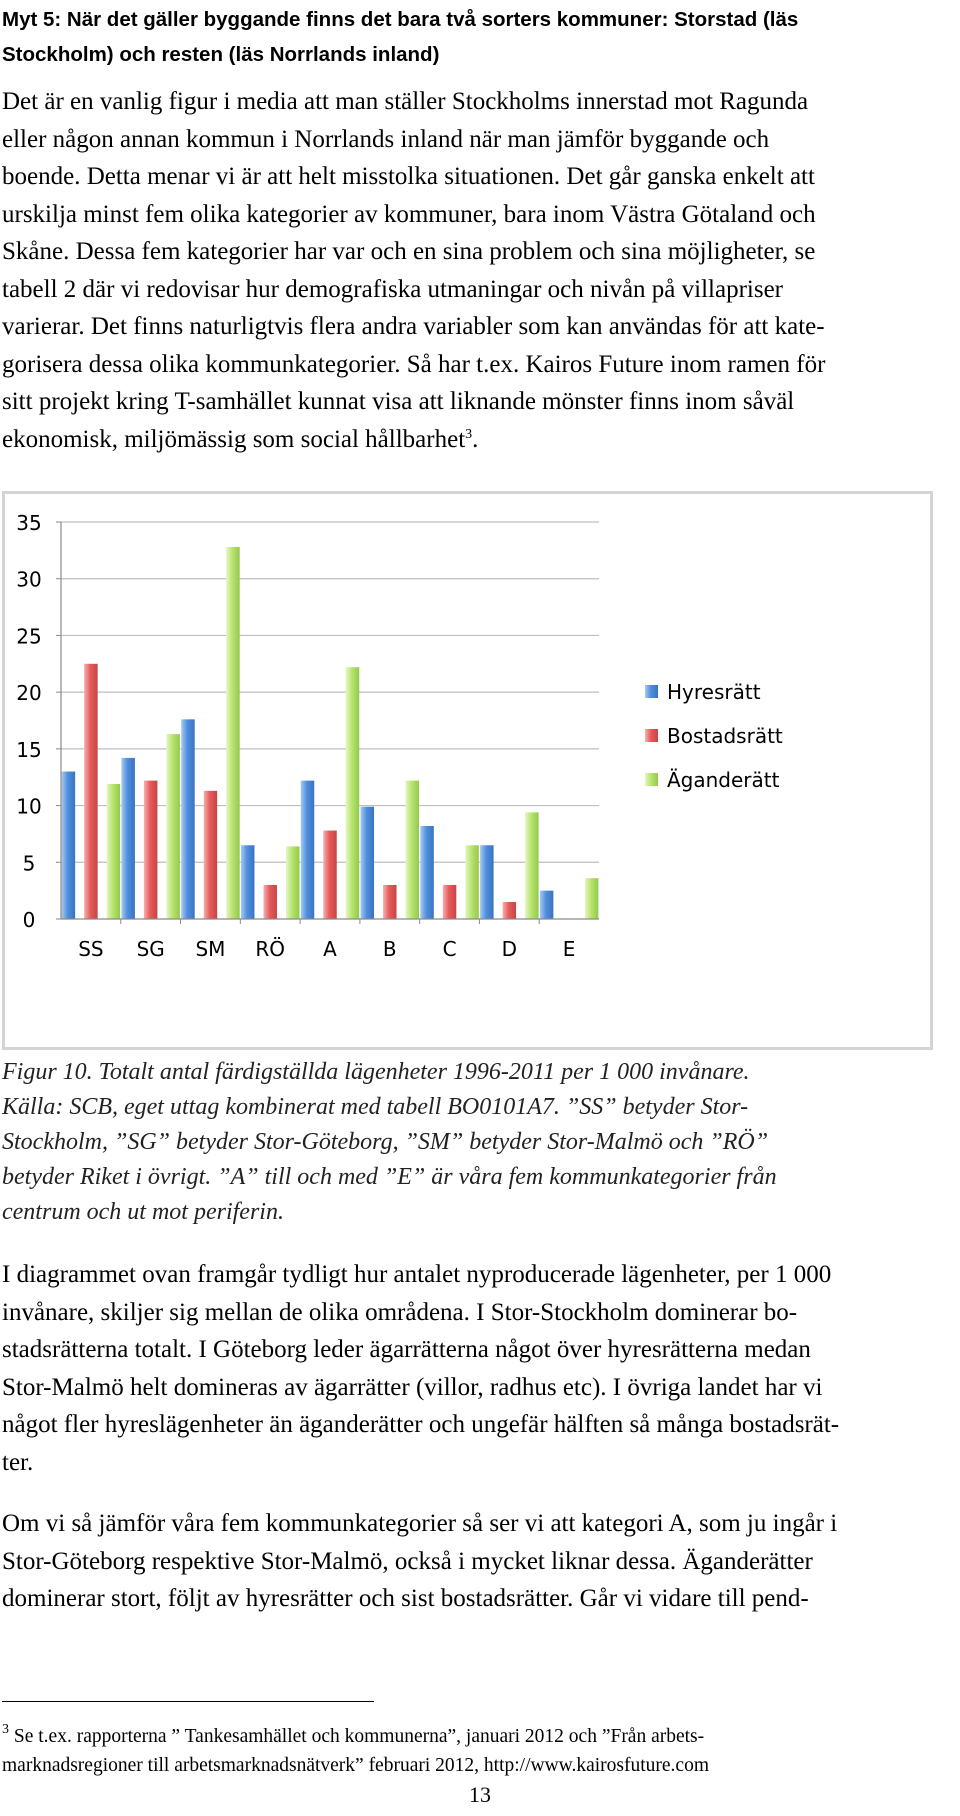  Describe the element at coordinates (90, 949) in the screenshot. I see `x-tick-label: SS` at that location.